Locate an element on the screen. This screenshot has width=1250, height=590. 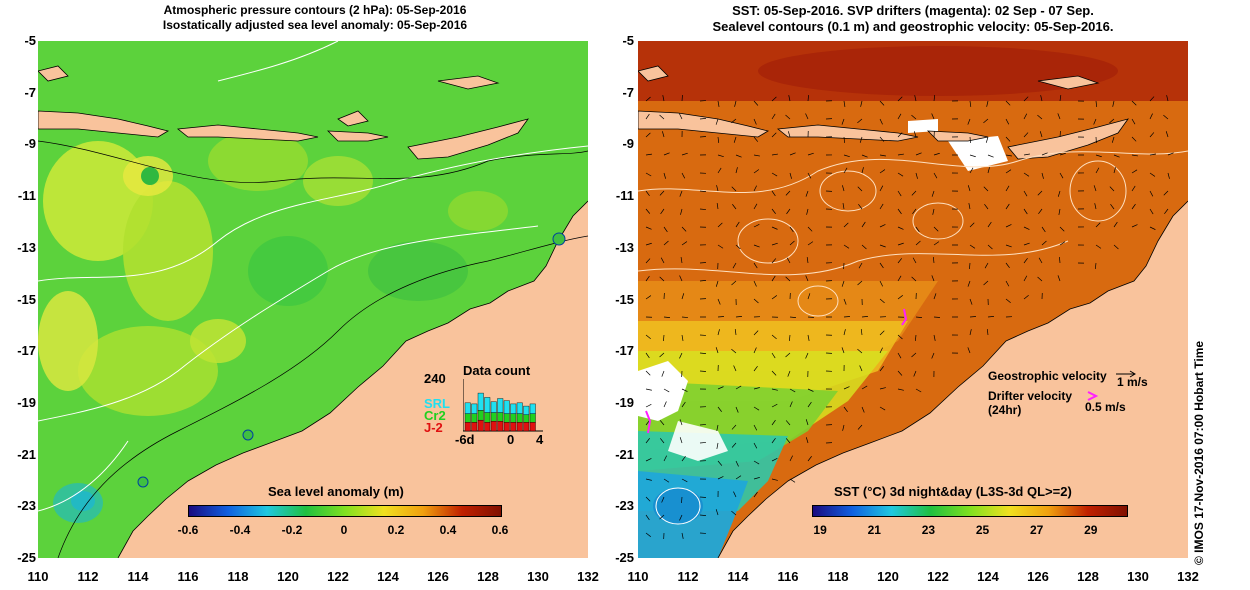
x-tick-label: 124 is located at coordinates (388, 576).